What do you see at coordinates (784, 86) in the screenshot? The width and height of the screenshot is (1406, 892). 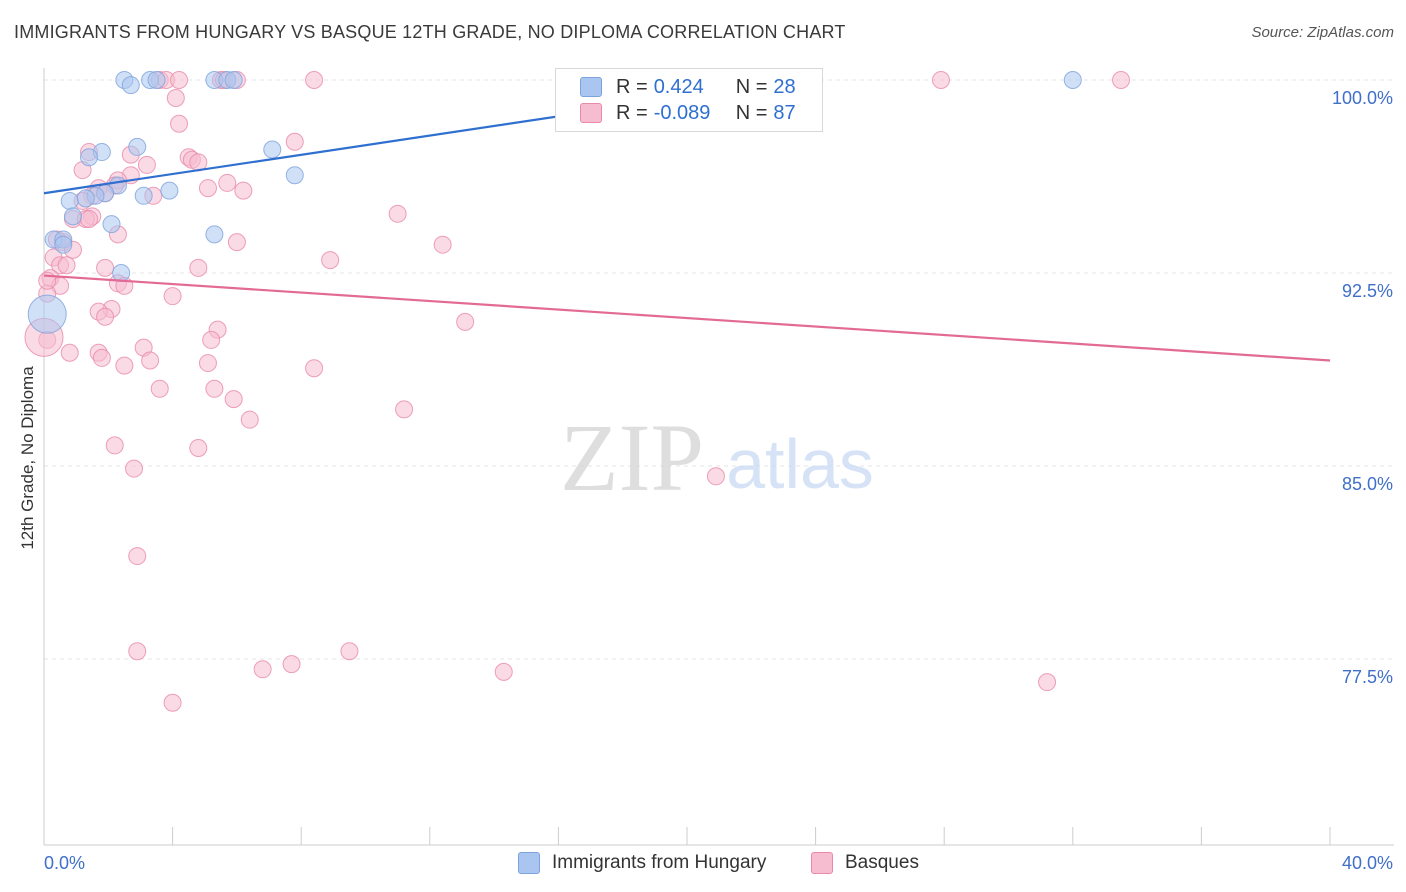 I see `legend-n-value: 28` at bounding box center [784, 86].